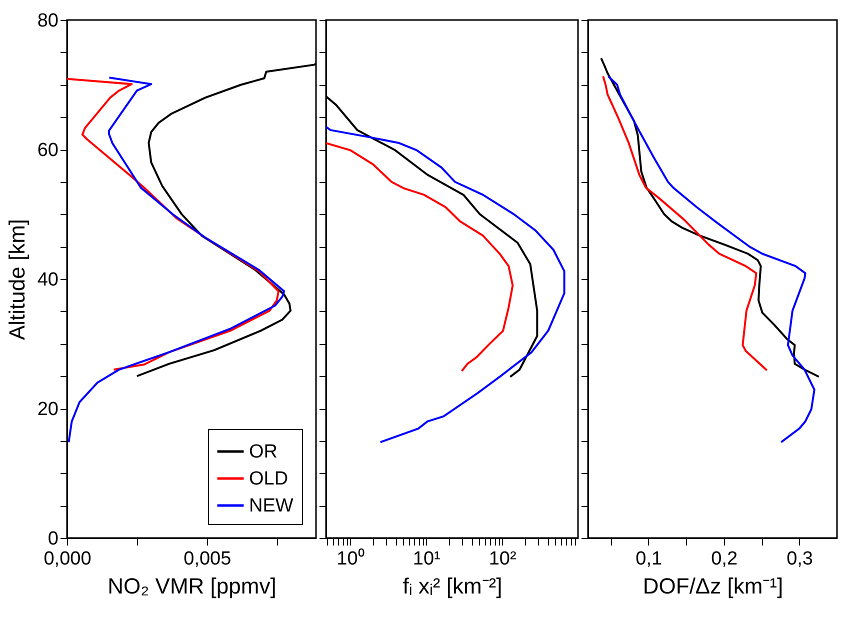 The image size is (854, 619). Describe the element at coordinates (271, 506) in the screenshot. I see `legend-label: NEW` at that location.